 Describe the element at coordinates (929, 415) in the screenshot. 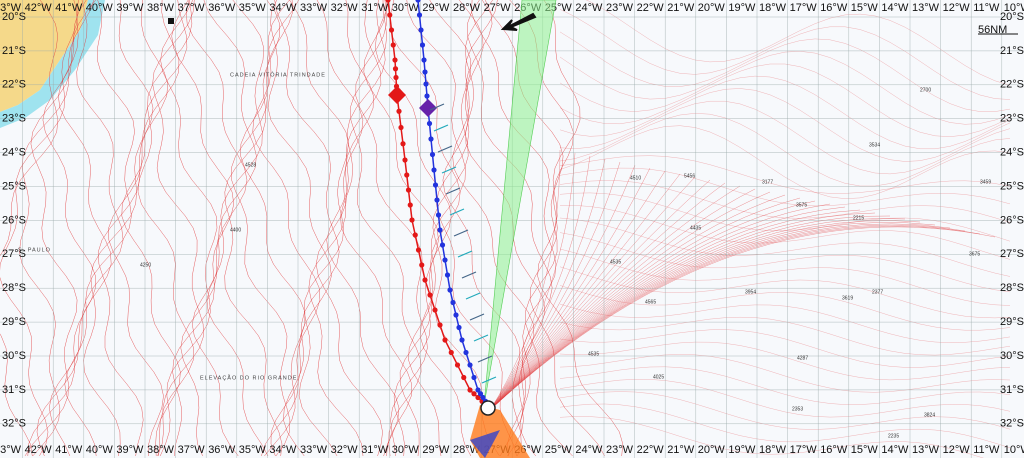

I see `sounding: 3824` at that location.